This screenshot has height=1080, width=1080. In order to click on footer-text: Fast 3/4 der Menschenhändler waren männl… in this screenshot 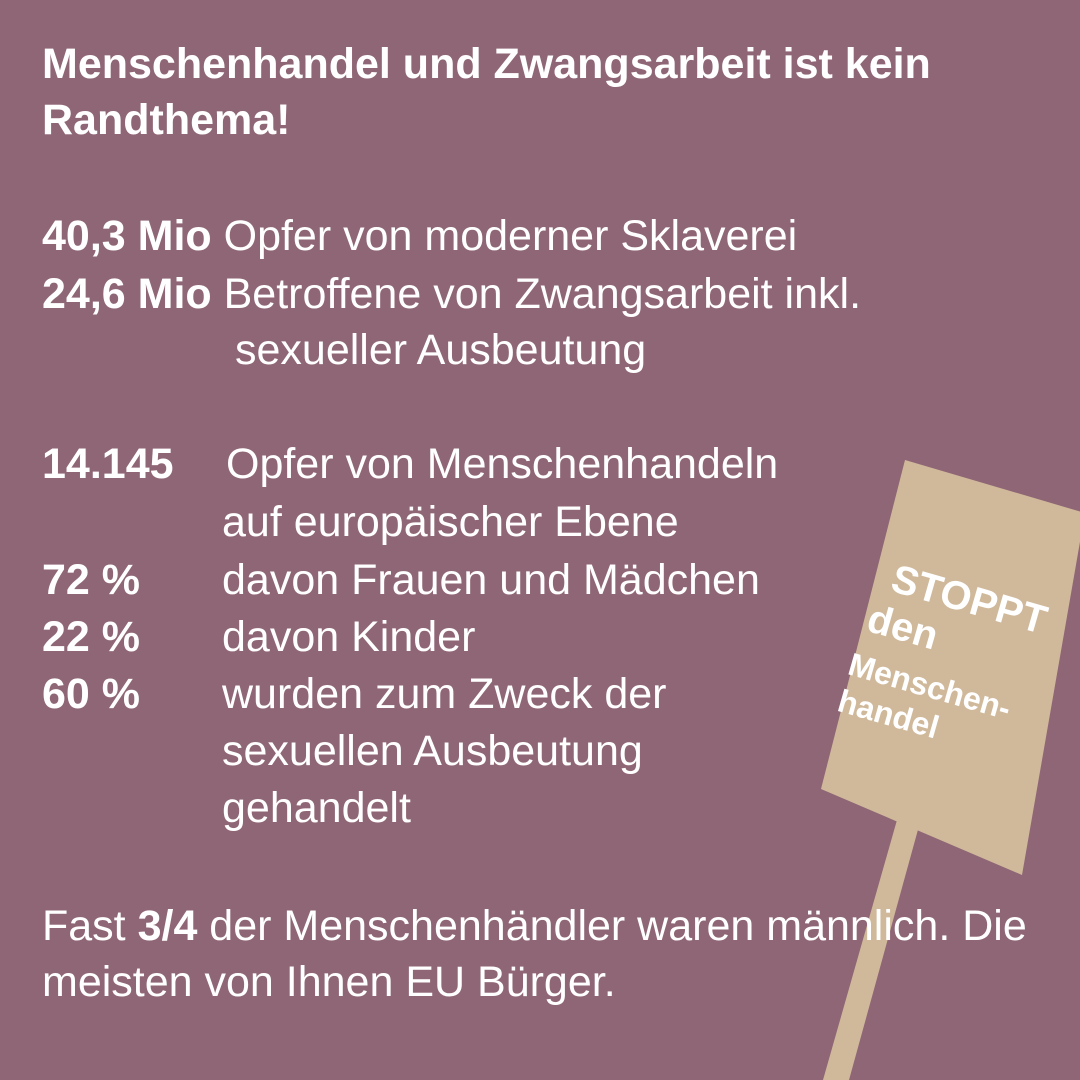, I will do `click(542, 954)`.